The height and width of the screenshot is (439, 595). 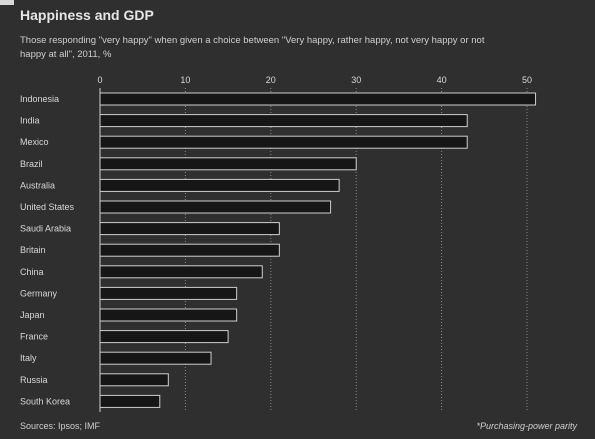 I want to click on category-label: Australia, so click(x=37, y=185).